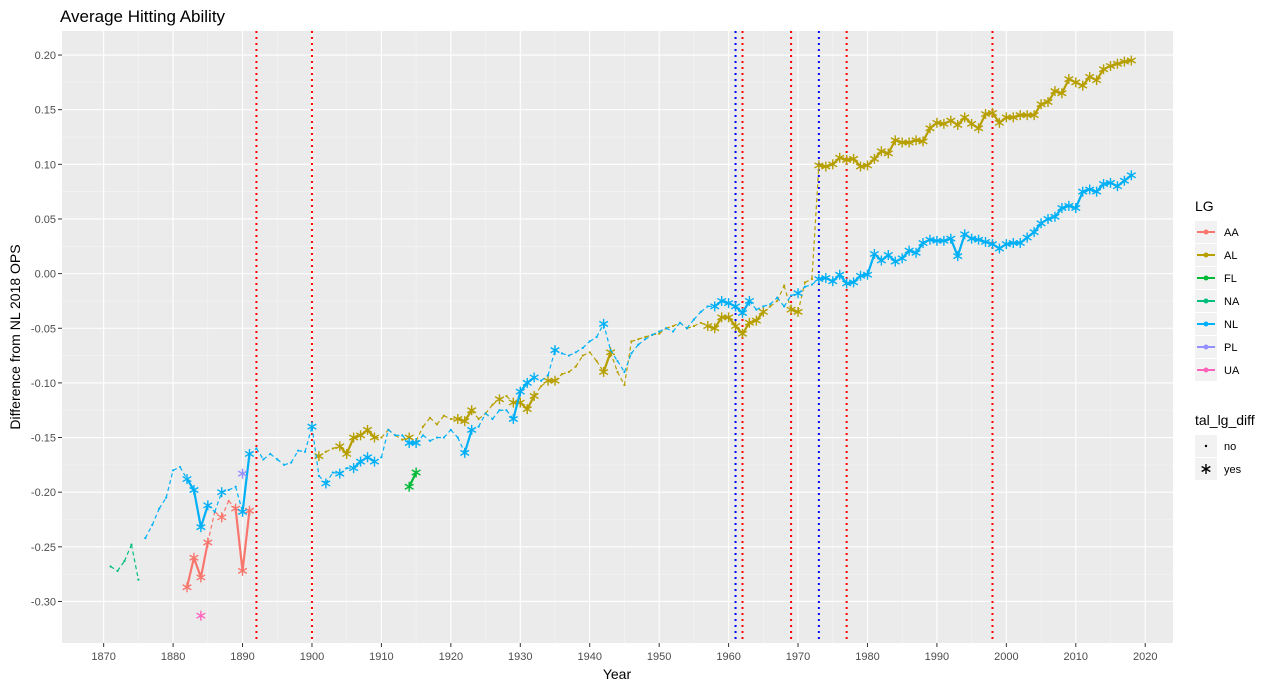 Image resolution: width=1271 pixels, height=693 pixels. Describe the element at coordinates (43, 548) in the screenshot. I see `y-tick-label: -0.25` at that location.